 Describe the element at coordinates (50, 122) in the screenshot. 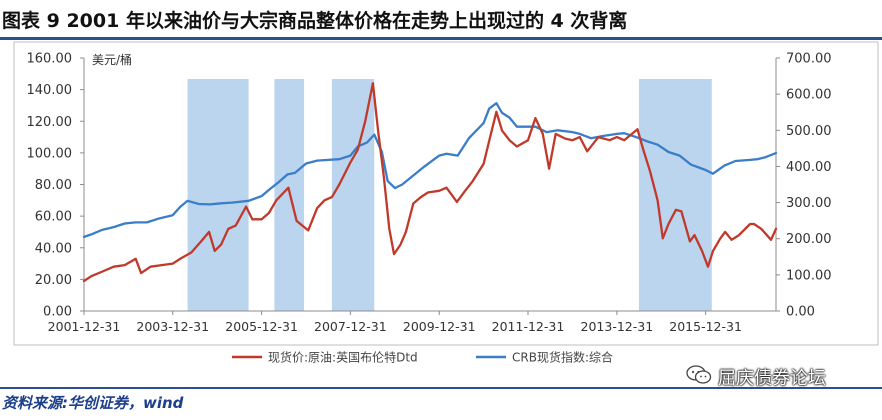

I see `left-tick-label: 120.00` at that location.